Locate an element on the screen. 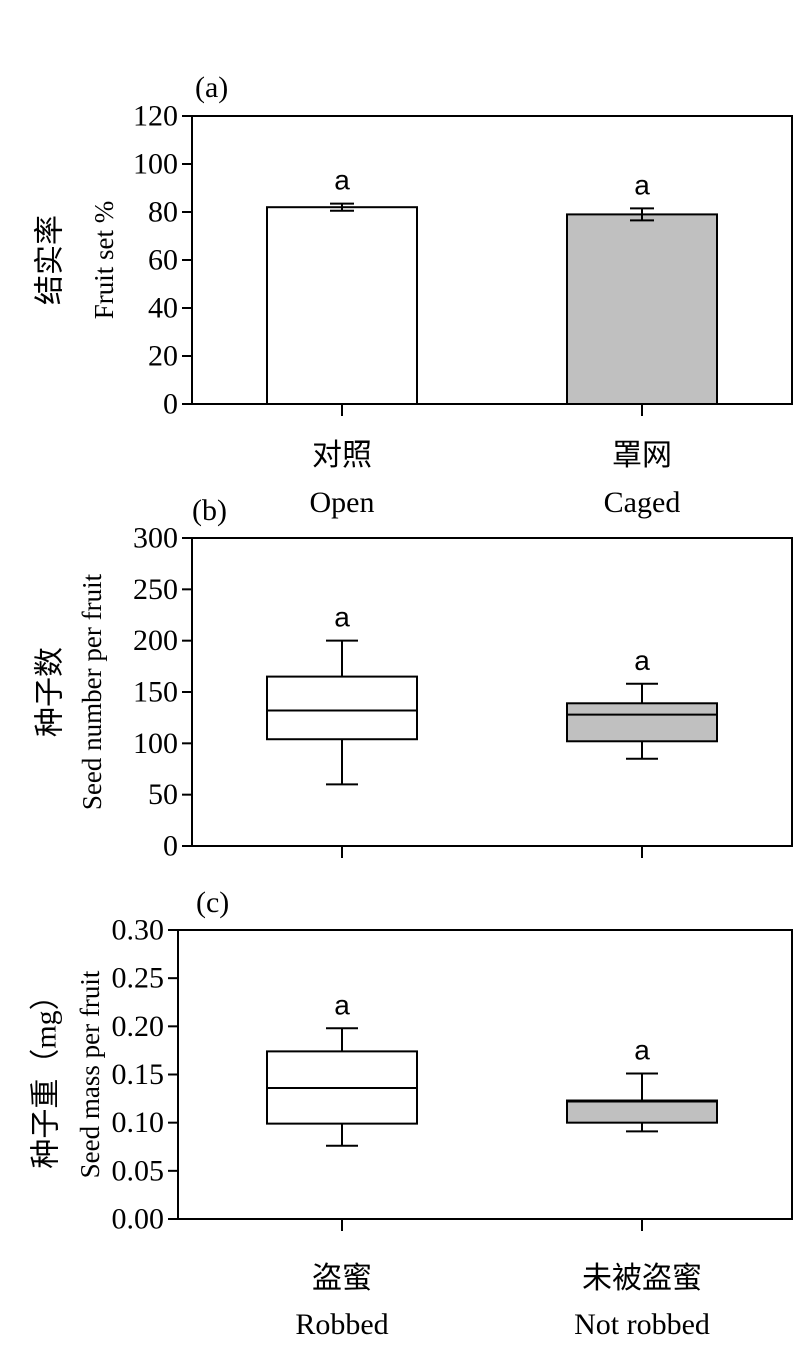 The image size is (800, 1369). y-tick-label: 250 is located at coordinates (155, 589).